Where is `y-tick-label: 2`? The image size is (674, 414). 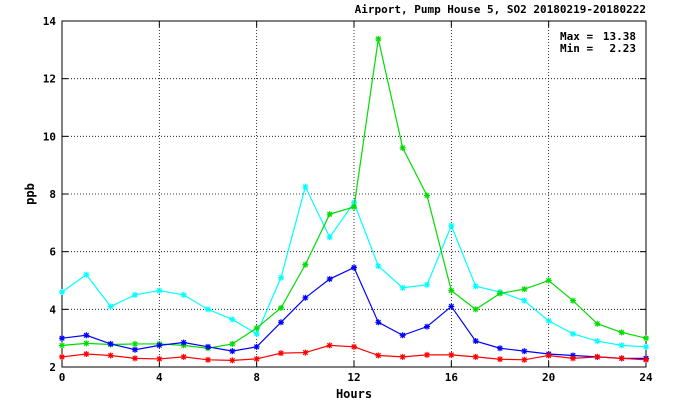
y-tick-label: 2 is located at coordinates (52, 367).